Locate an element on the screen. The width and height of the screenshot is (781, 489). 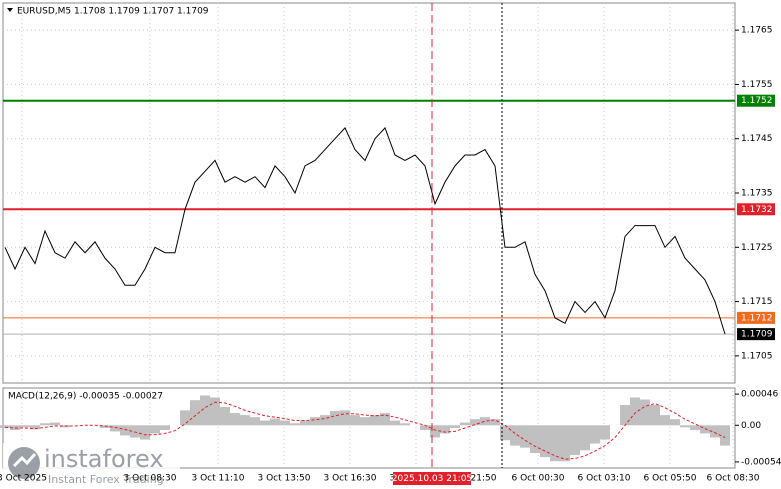
menu-arrow is located at coordinates (10, 10).